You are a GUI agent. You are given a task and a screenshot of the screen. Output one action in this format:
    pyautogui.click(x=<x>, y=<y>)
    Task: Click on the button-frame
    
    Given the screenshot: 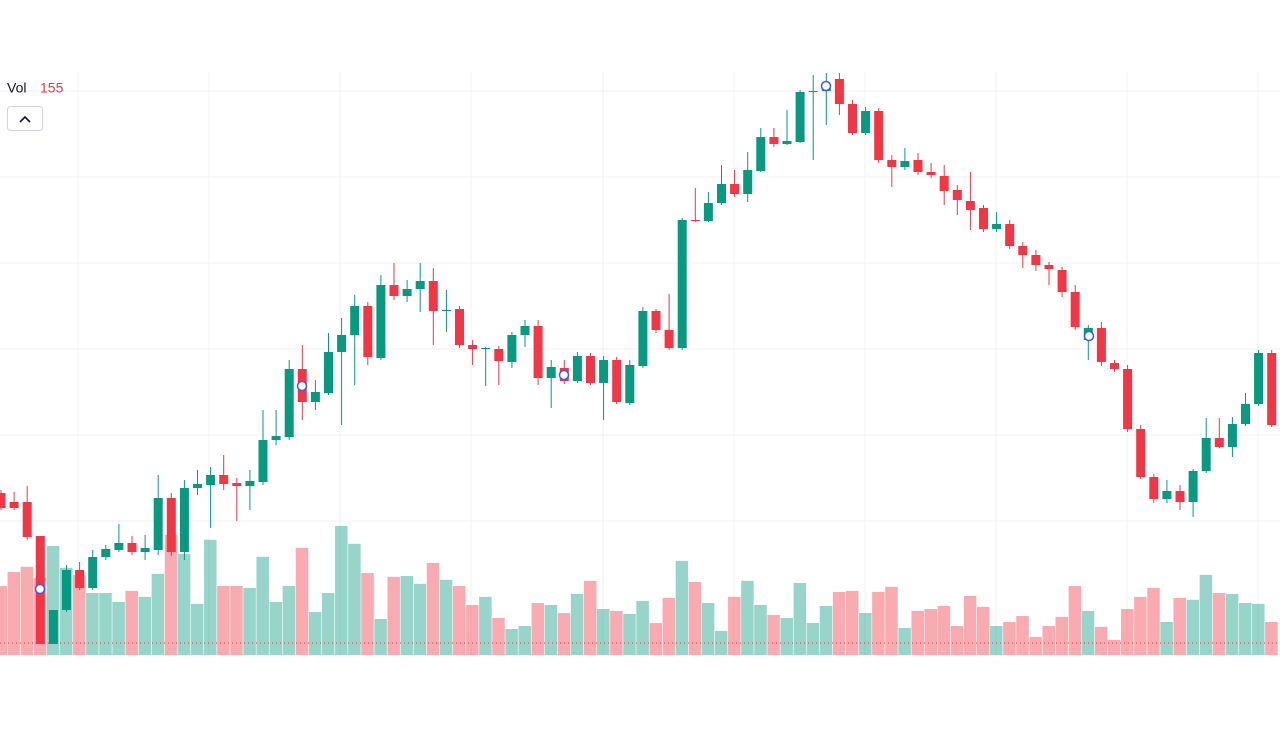 What is the action you would take?
    pyautogui.click(x=25, y=118)
    